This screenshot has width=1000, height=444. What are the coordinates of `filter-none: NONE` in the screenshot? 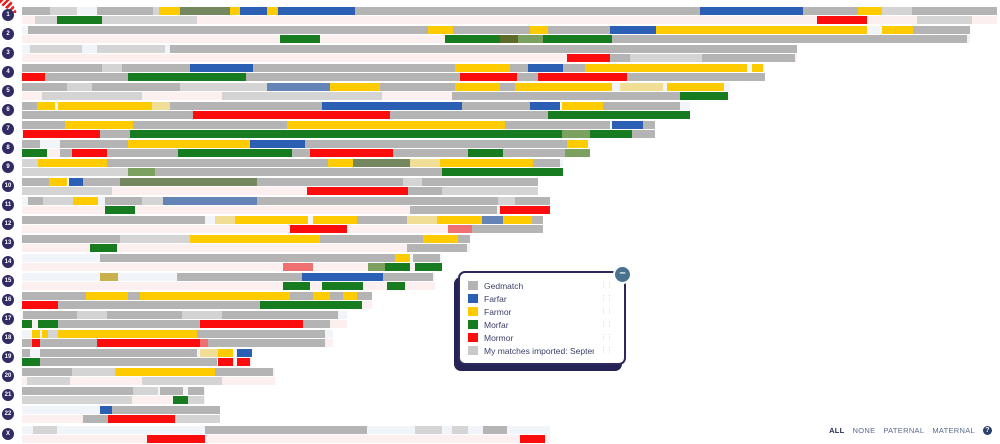 It's located at (864, 430).